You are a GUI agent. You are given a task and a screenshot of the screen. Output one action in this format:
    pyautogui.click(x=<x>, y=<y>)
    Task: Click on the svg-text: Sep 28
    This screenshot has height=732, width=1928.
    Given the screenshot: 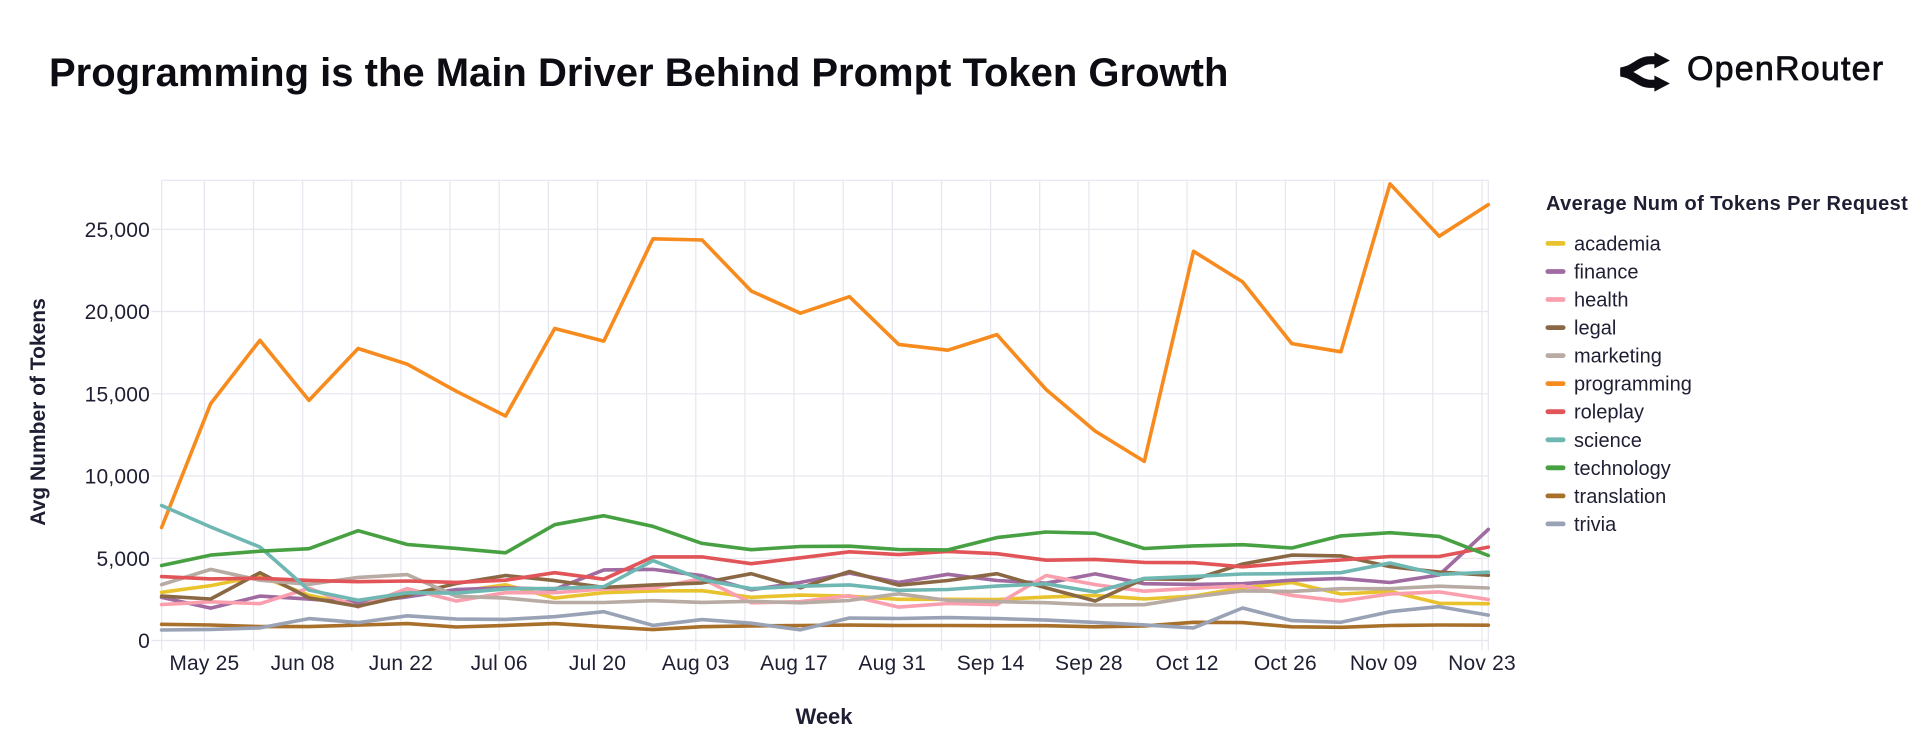 What is the action you would take?
    pyautogui.click(x=1089, y=663)
    